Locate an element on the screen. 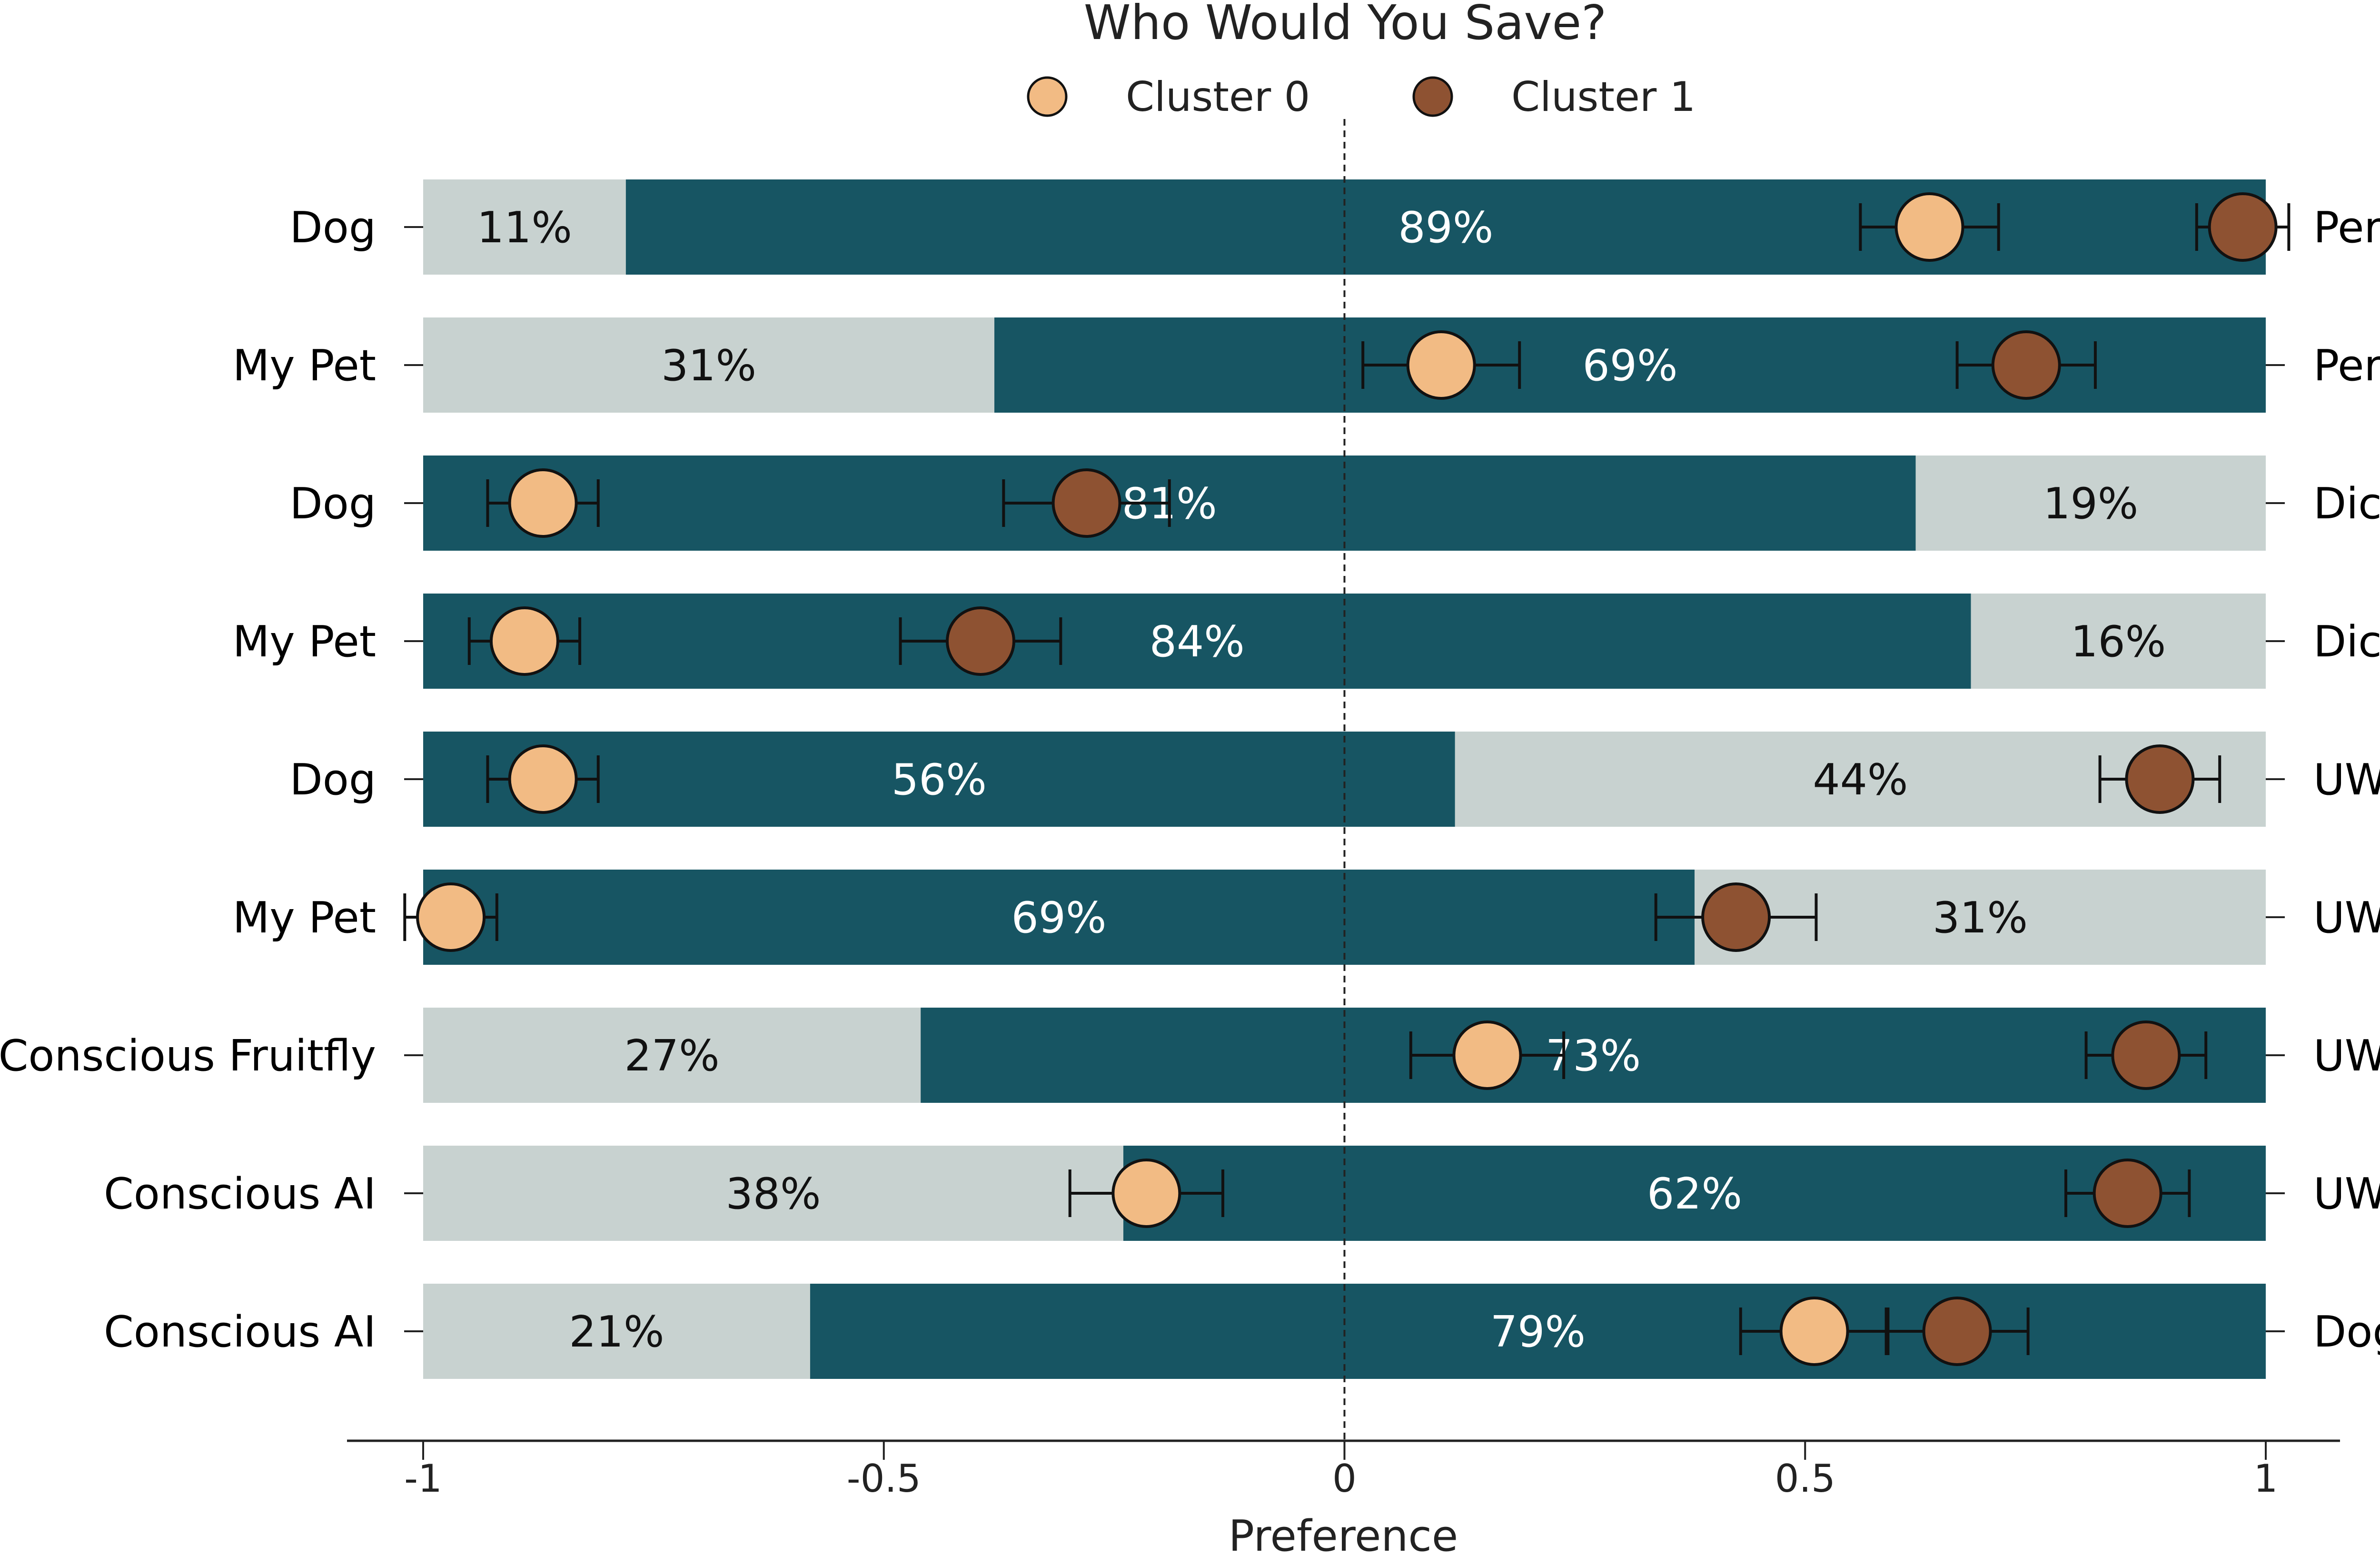  bar-percent-left: 56% is located at coordinates (939, 780).